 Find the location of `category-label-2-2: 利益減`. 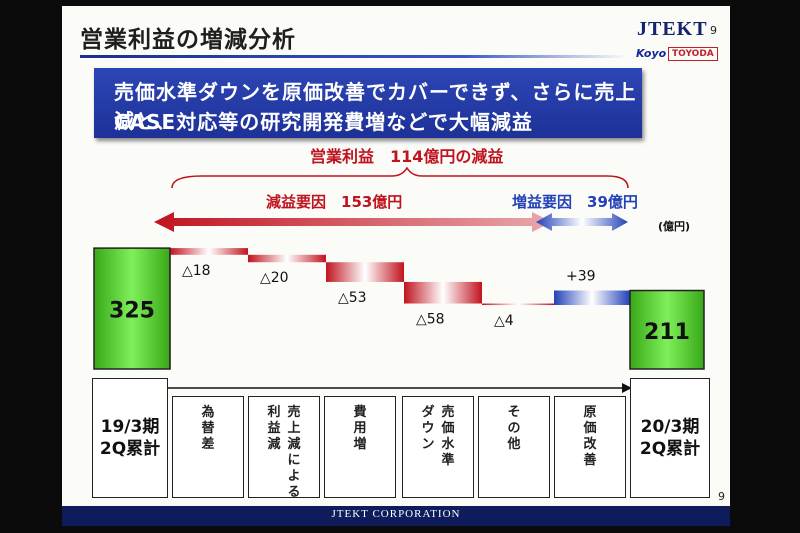

category-label-2-2: 利益減 is located at coordinates (274, 428).